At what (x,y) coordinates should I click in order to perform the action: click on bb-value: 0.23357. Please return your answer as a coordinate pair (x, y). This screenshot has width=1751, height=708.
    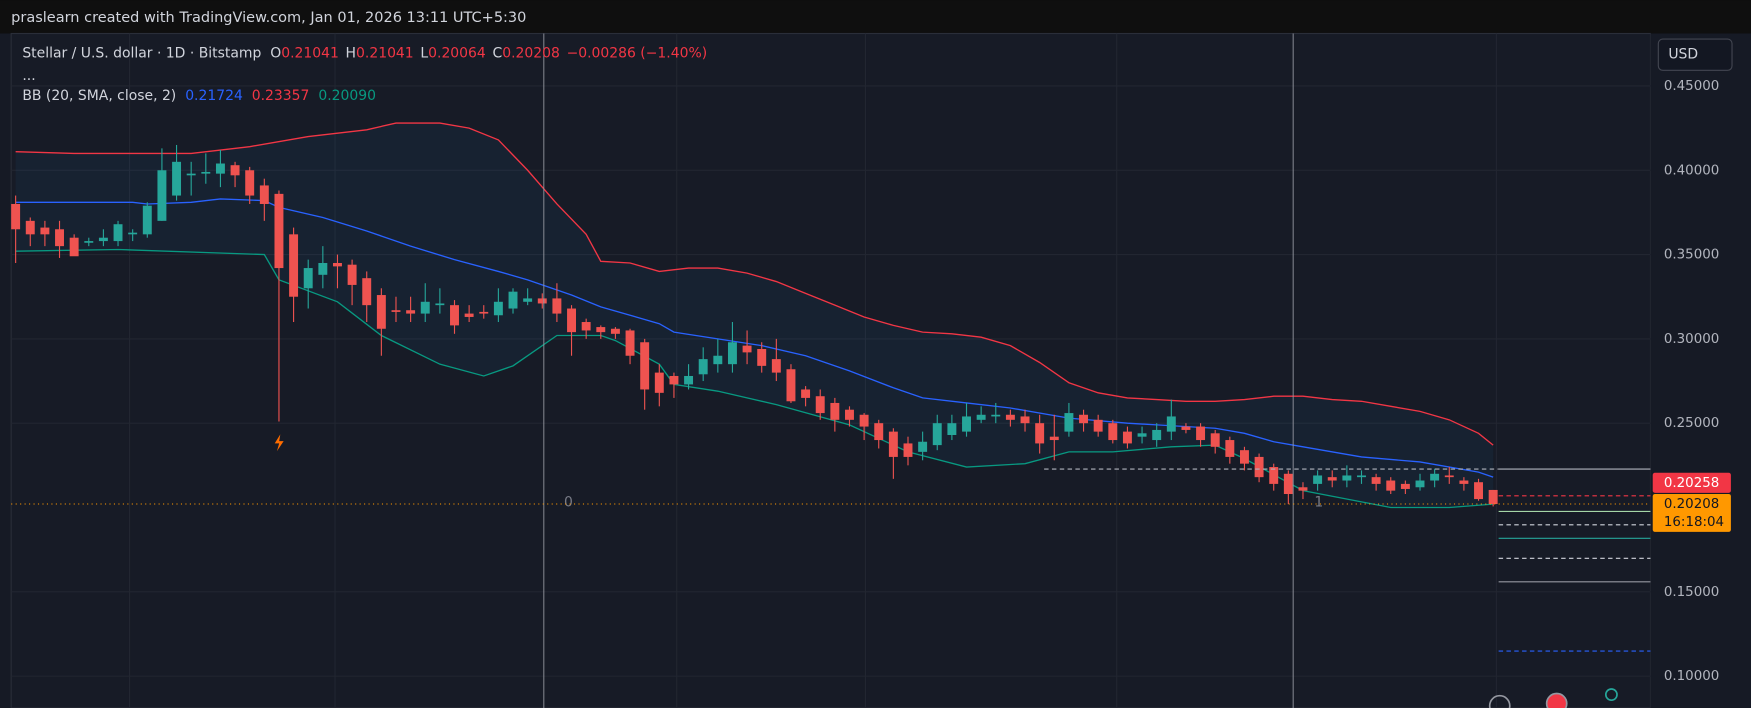
    Looking at the image, I should click on (281, 96).